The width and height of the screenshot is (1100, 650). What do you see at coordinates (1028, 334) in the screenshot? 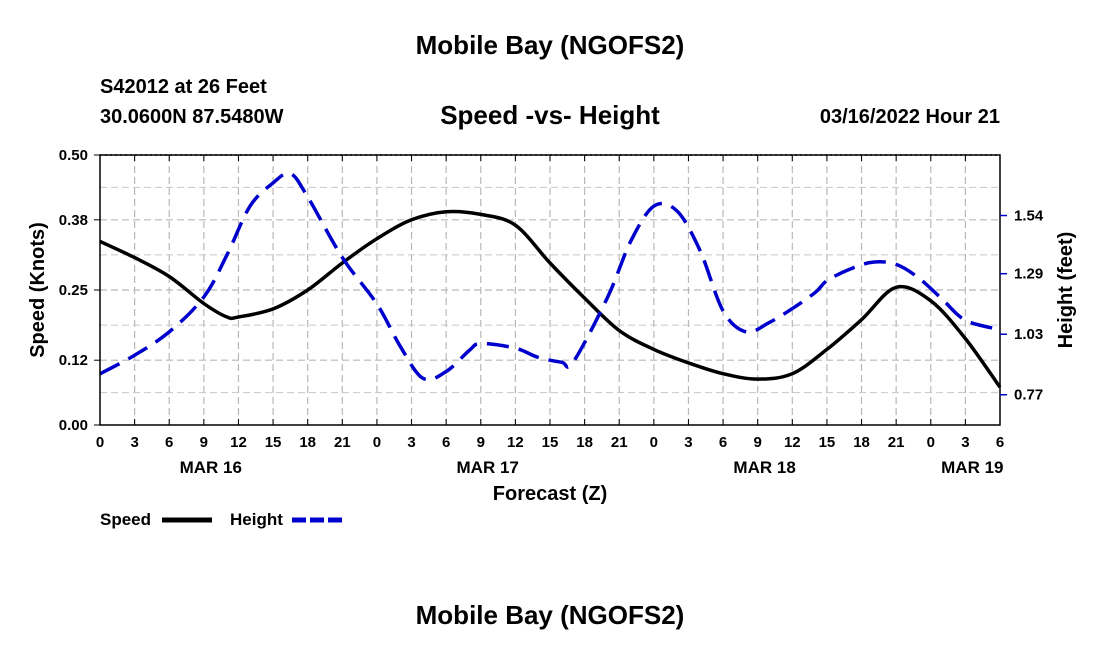
I see `y-tick-label-right: 1.03` at bounding box center [1028, 334].